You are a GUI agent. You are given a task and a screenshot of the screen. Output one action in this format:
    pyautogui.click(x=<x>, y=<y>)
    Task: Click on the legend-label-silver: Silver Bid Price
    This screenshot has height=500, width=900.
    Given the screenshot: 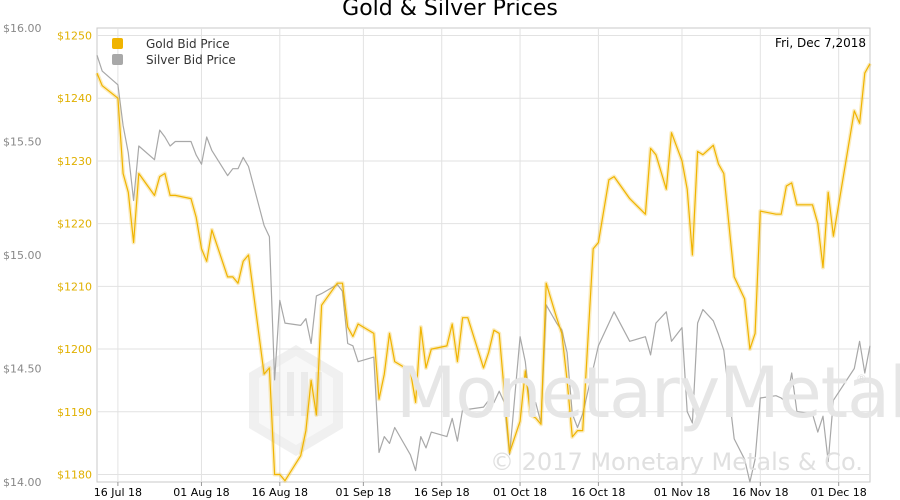 What is the action you would take?
    pyautogui.click(x=191, y=60)
    